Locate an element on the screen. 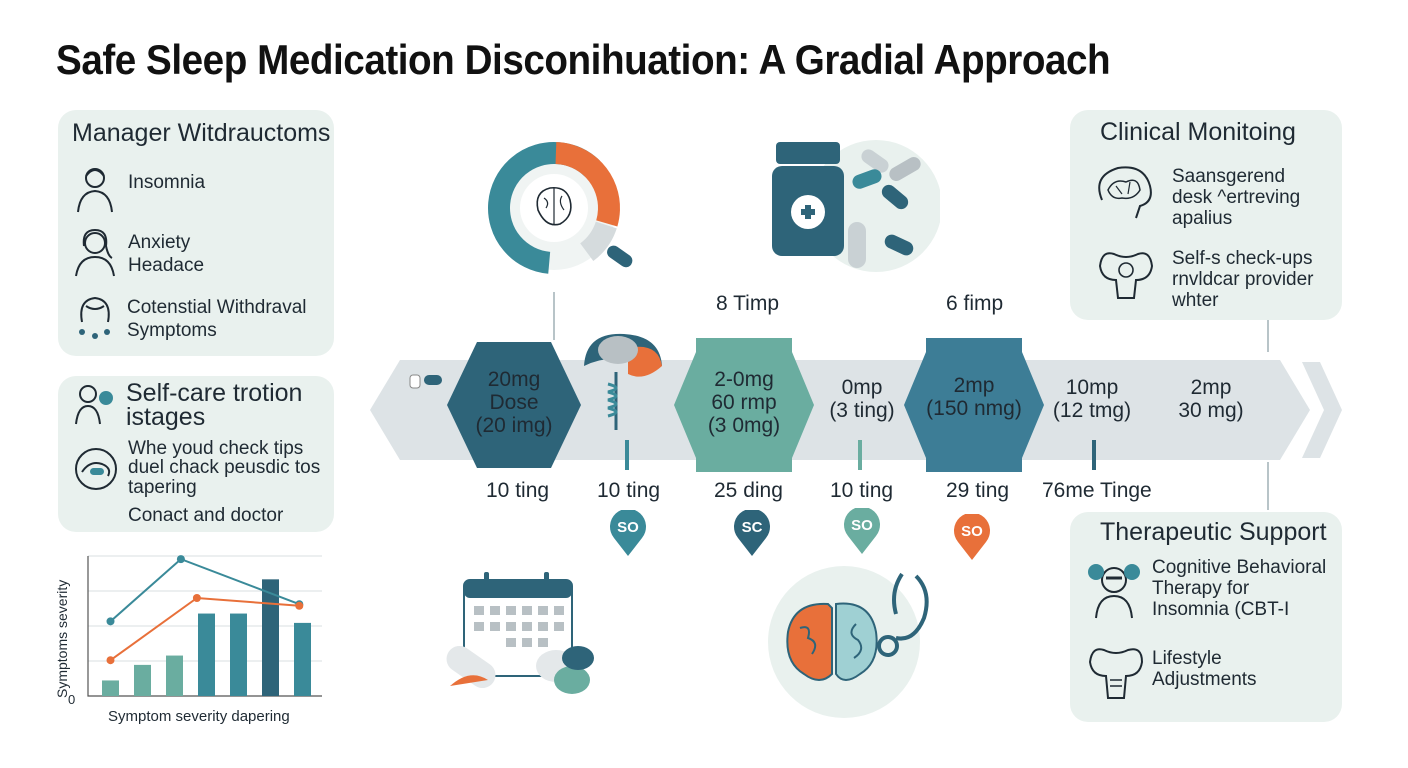 The height and width of the screenshot is (768, 1408). step-6-label: 2mp 30 mg) is located at coordinates (1211, 399).